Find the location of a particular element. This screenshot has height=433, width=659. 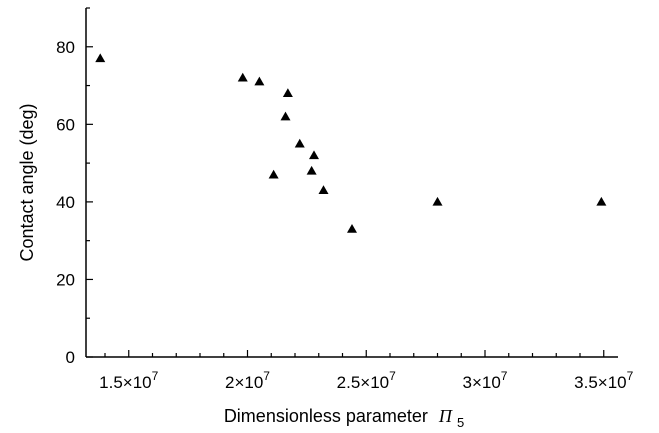

y-tick-label: 60 is located at coordinates (65, 124).